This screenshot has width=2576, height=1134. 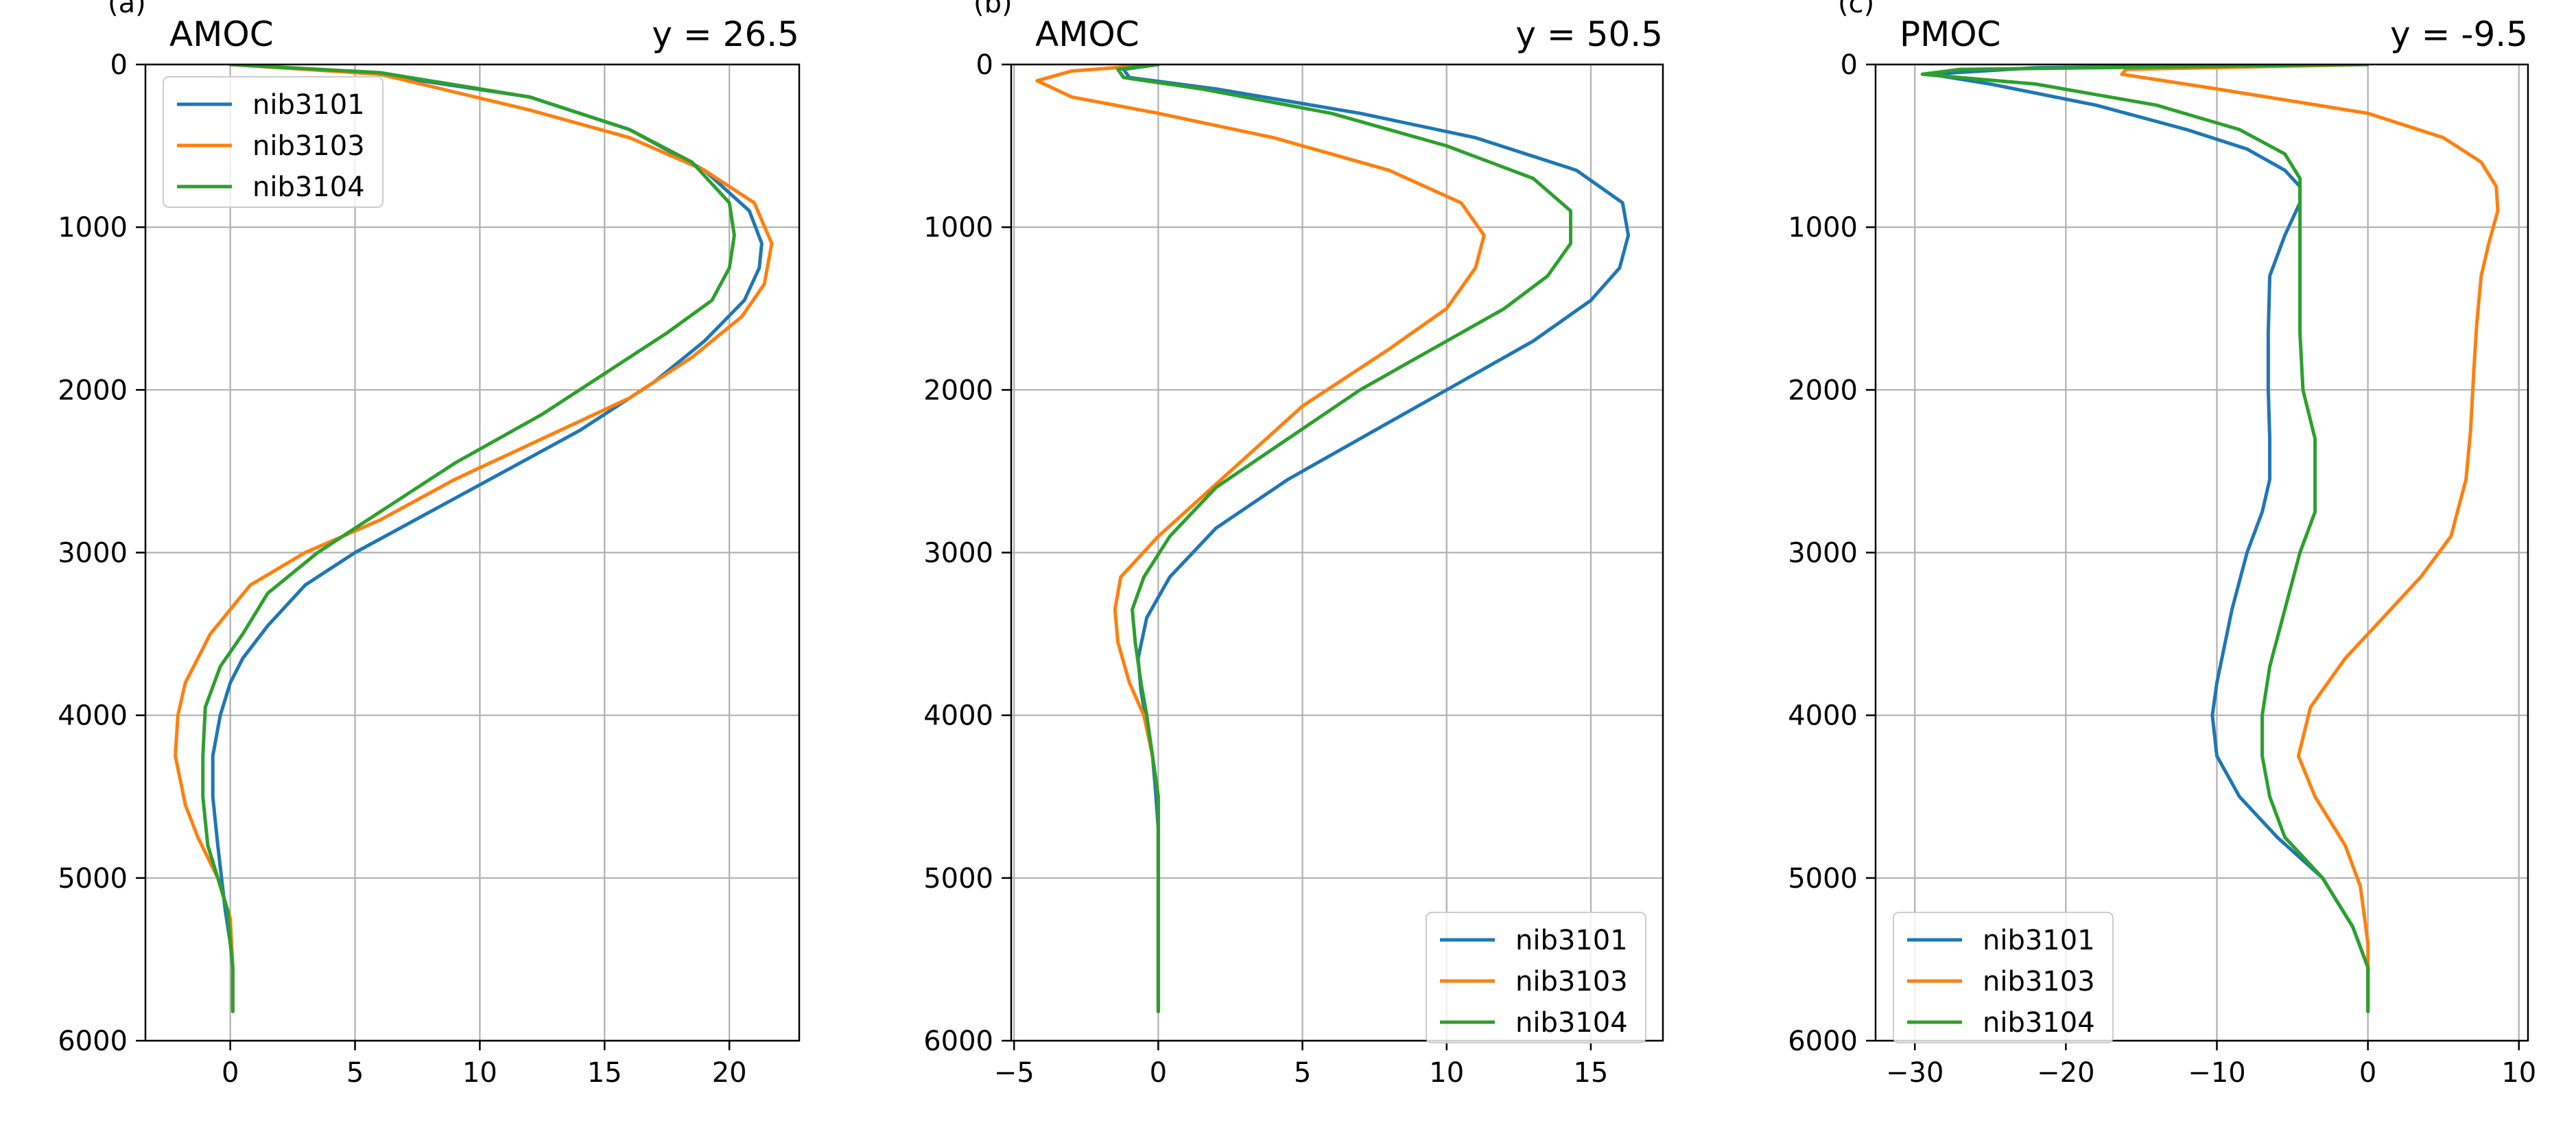 What do you see at coordinates (2216, 1073) in the screenshot?
I see `x-tick-label: −10` at bounding box center [2216, 1073].